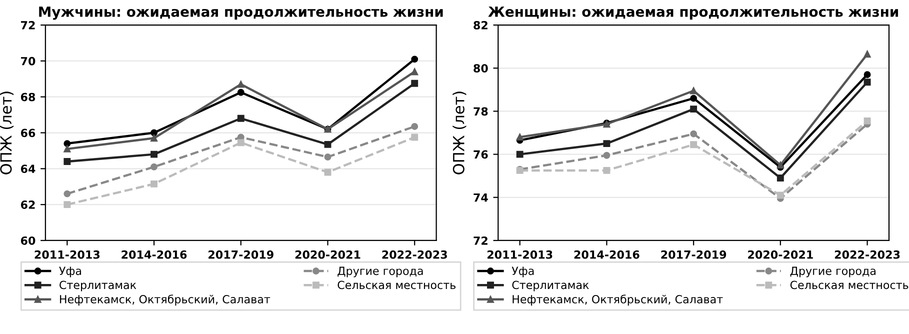  I want to click on y-tick-label: 78, so click(481, 111).